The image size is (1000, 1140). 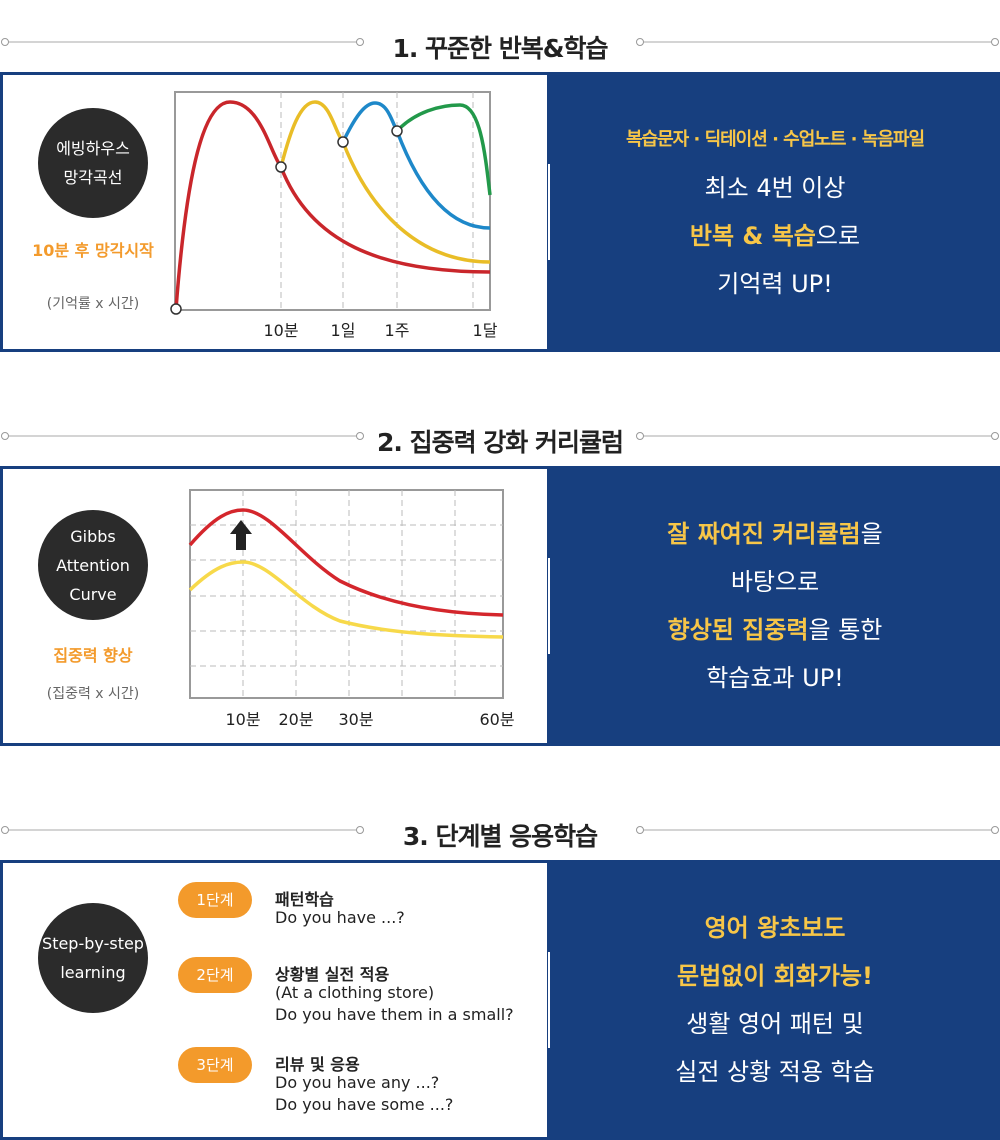 I want to click on right-line: 바탕으로, so click(x=775, y=582).